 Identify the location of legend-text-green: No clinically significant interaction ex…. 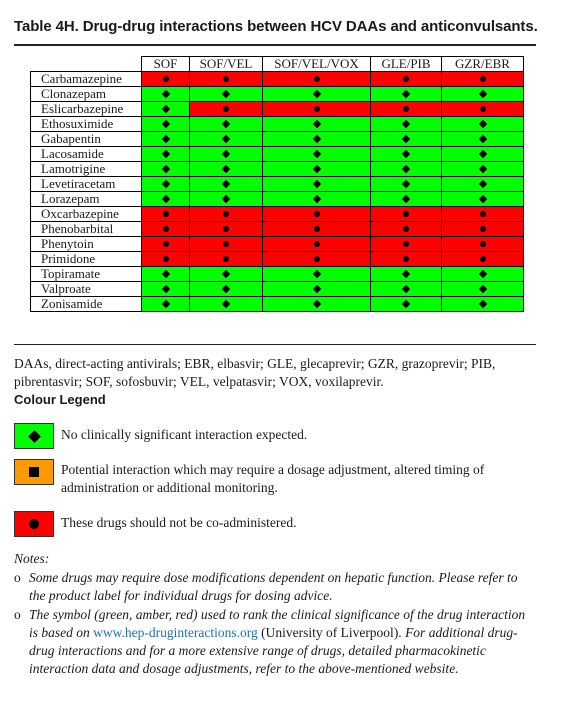
(184, 434).